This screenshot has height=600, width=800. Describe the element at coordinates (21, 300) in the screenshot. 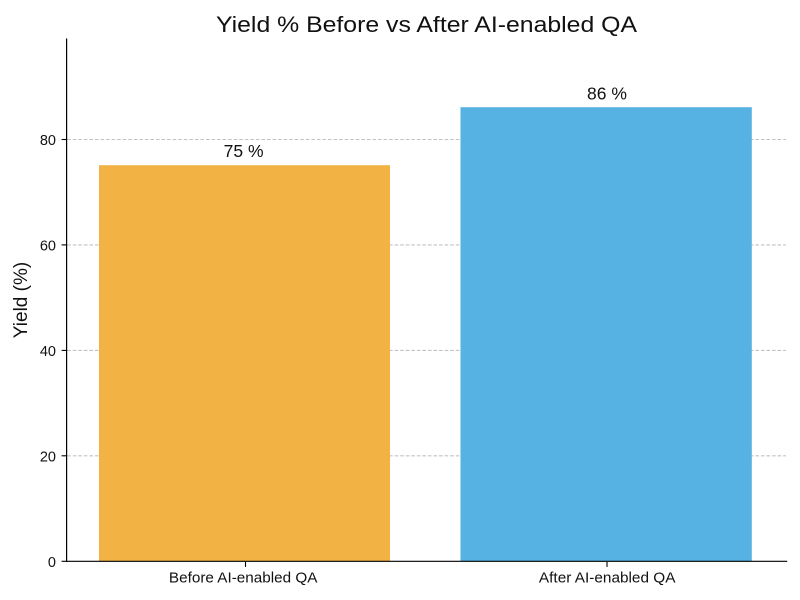

I see `svg-text: Yield (%)` at that location.